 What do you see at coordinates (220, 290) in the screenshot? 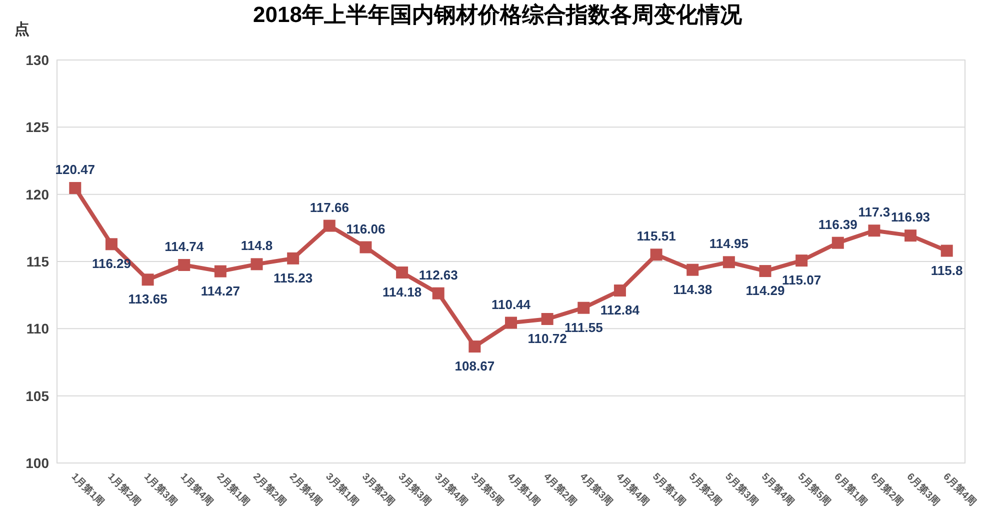
I see `data-label: 114.27` at bounding box center [220, 290].